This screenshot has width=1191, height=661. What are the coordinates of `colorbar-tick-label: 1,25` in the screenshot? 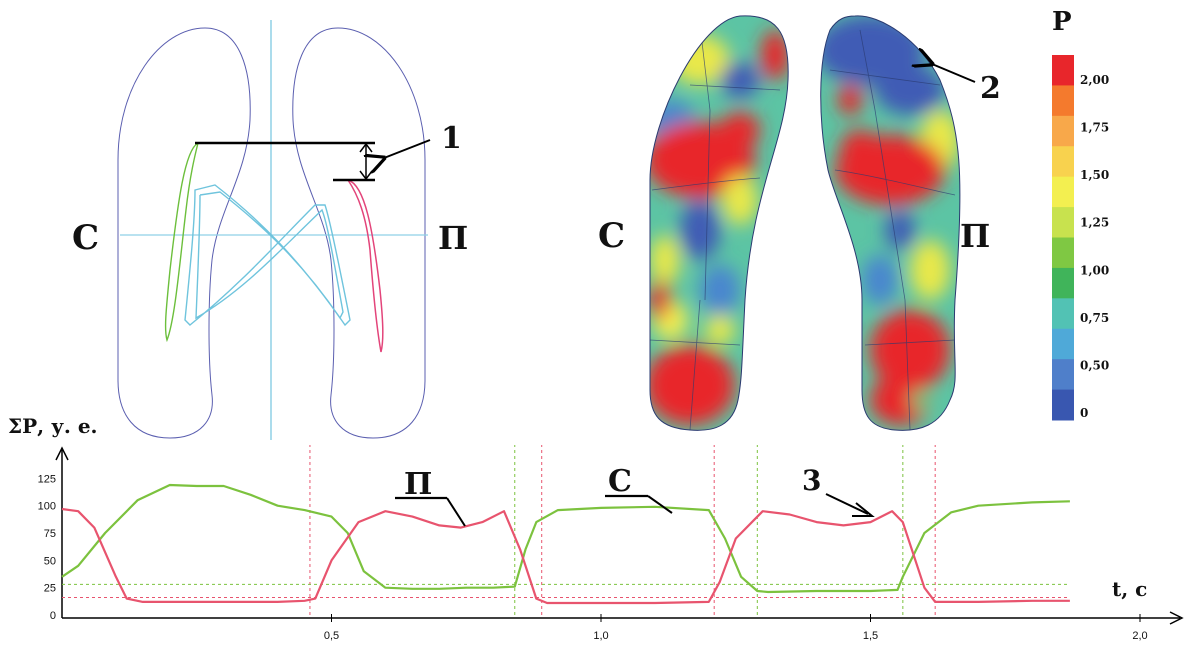 It's located at (1094, 223).